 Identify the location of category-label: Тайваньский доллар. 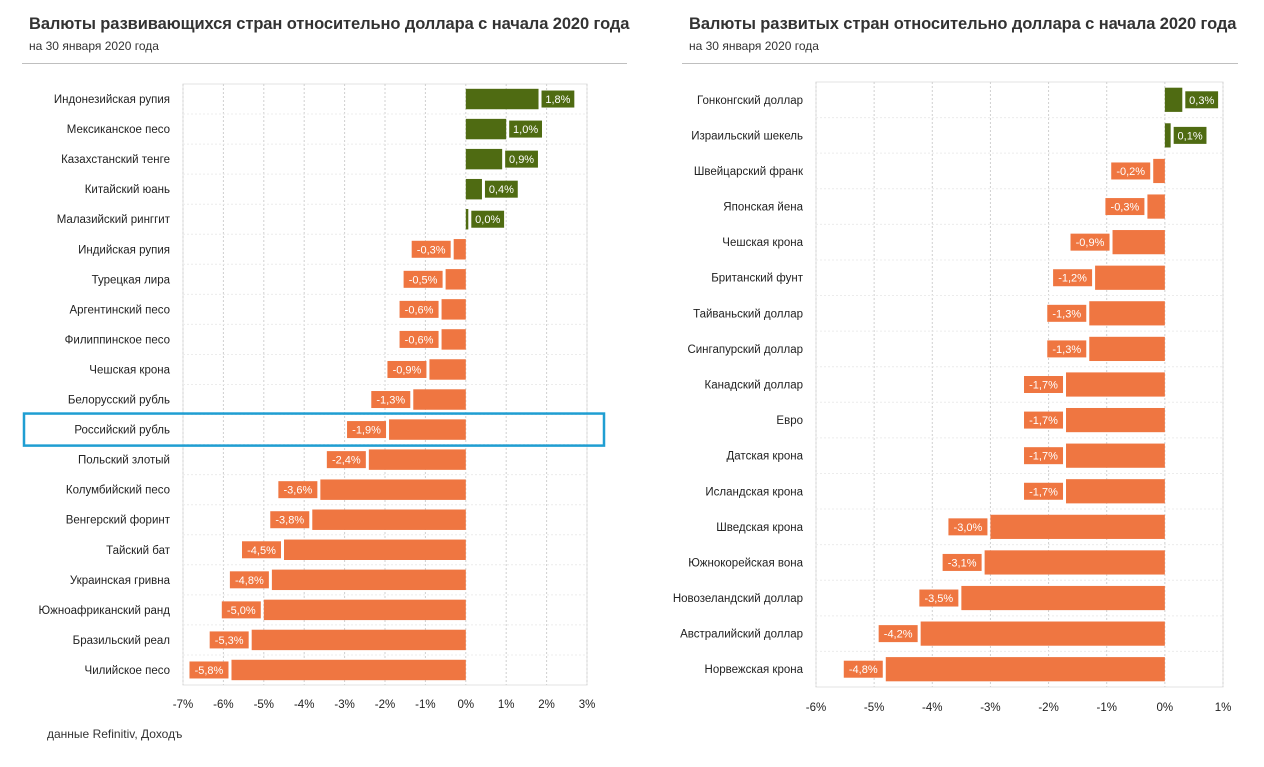
(748, 314).